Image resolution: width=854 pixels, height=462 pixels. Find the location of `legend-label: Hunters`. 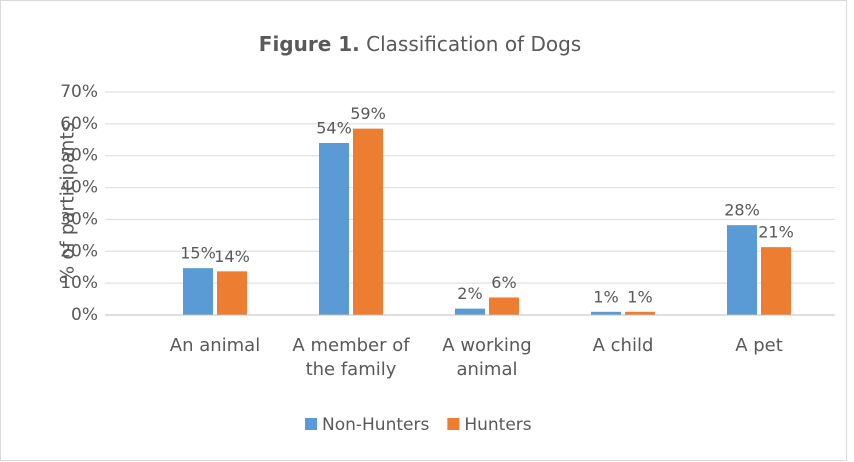

legend-label: Hunters is located at coordinates (497, 425).